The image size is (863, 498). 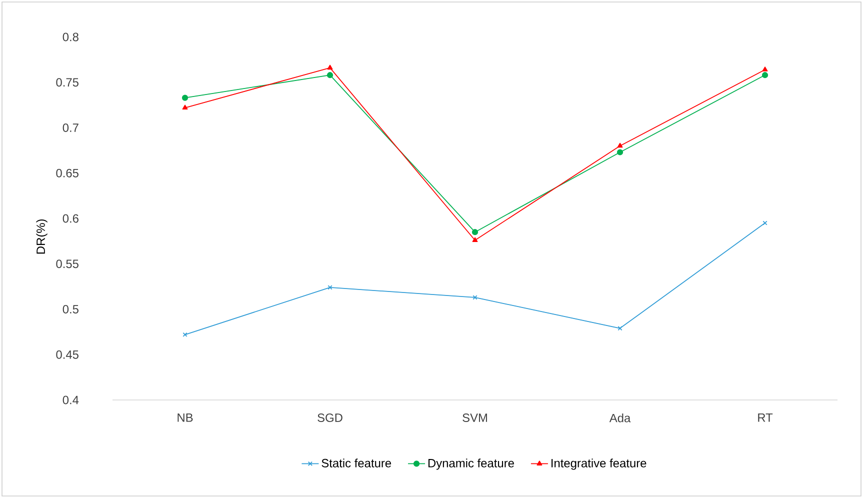 I want to click on y-tick-label: 0.65, so click(x=67, y=173).